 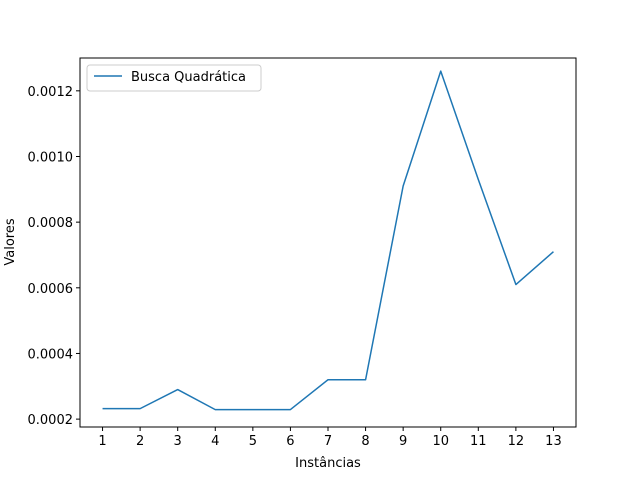 I want to click on x-tick-label: 1, so click(x=102, y=441).